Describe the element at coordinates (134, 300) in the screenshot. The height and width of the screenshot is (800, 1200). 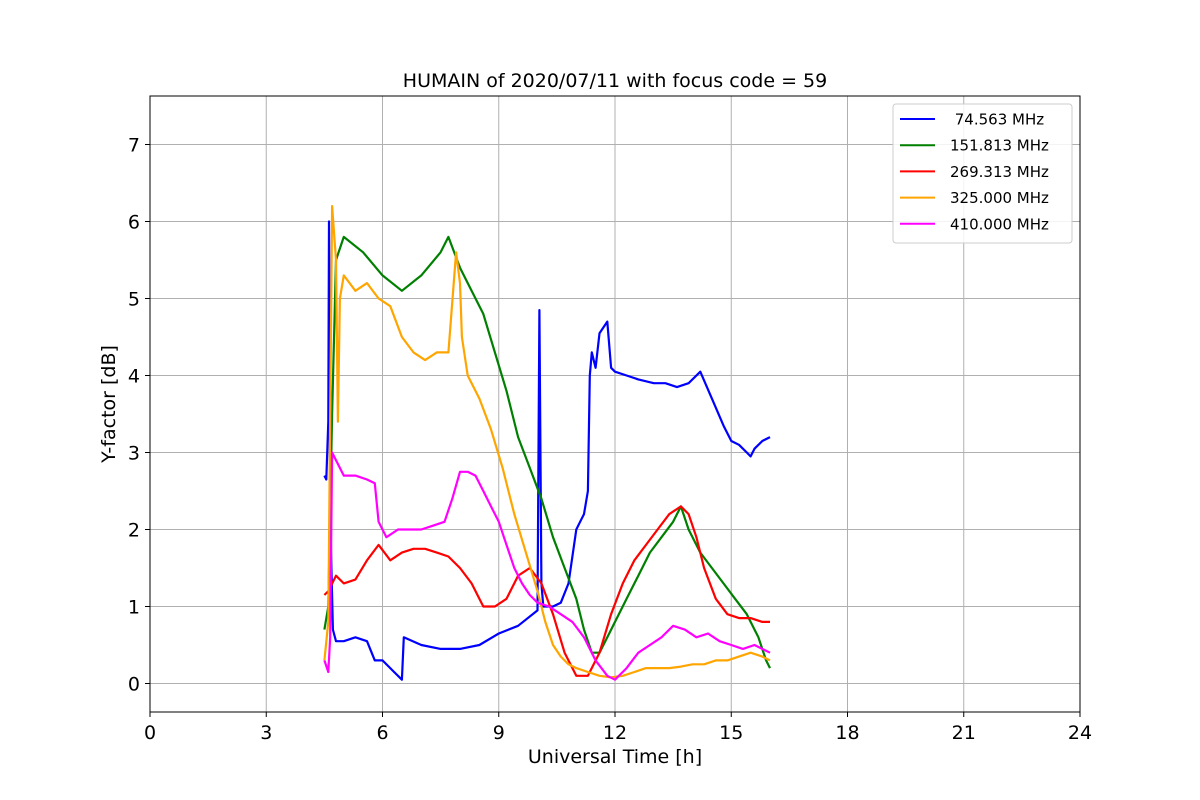
I see `y-tick-label: 5` at that location.